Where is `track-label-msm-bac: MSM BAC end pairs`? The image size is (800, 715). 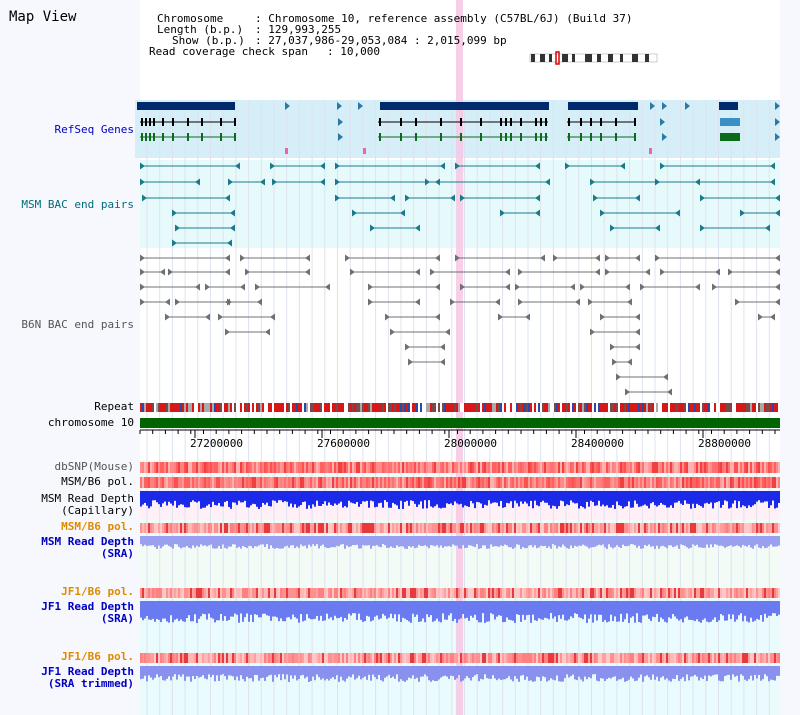 track-label-msm-bac: MSM BAC end pairs is located at coordinates (77, 204).